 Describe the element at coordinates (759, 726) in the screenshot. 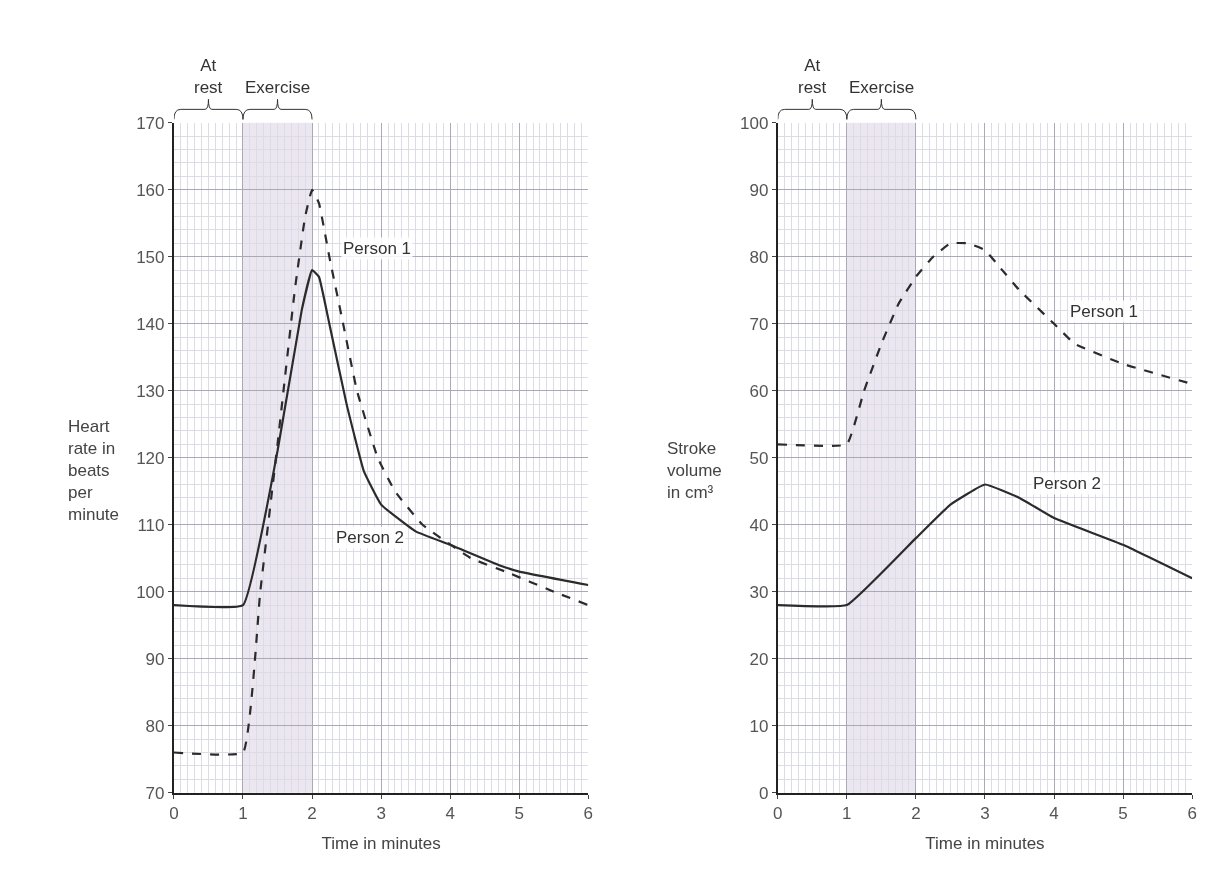

I see `y-tick-label: 10` at that location.